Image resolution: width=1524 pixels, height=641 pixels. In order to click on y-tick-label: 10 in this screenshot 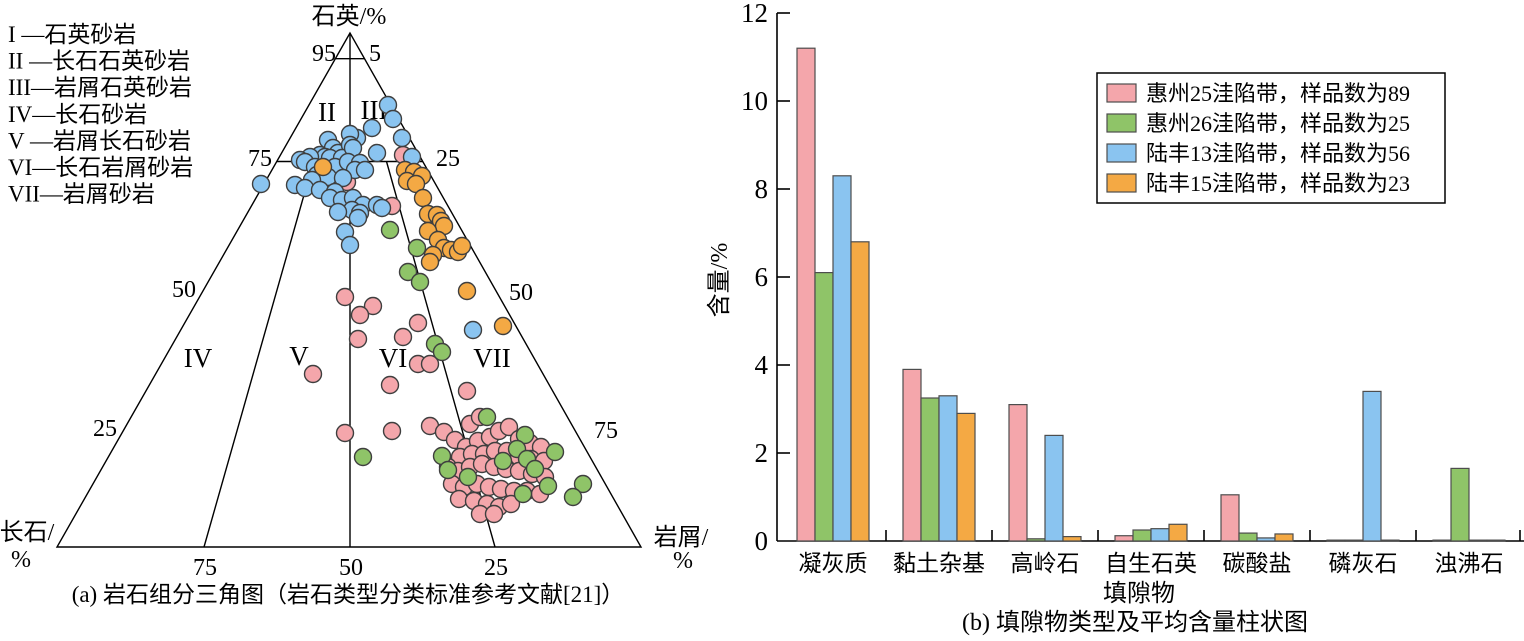, I will do `click(754, 101)`.